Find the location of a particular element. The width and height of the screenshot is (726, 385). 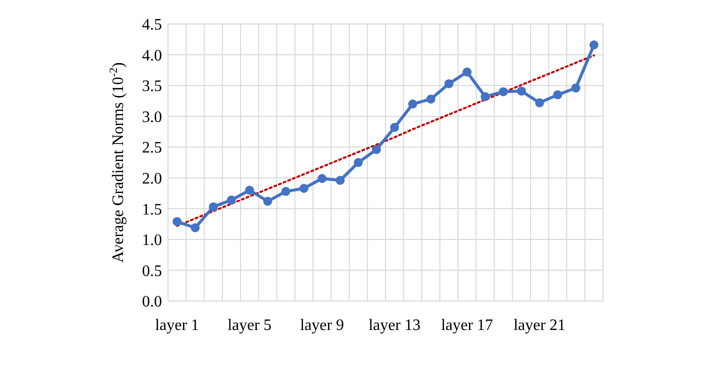

x-tick-label: layer 13 is located at coordinates (394, 325).